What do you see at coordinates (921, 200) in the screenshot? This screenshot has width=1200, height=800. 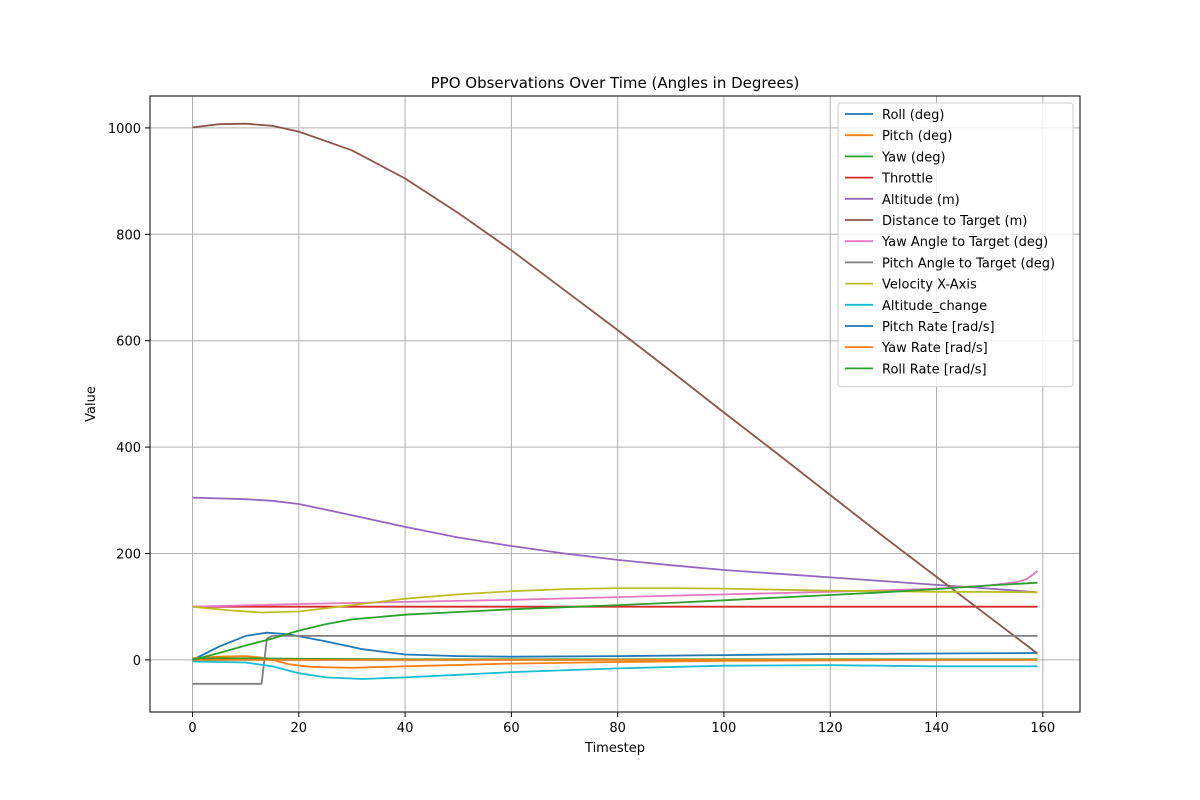 I see `legend-entry: Altitude (m)` at bounding box center [921, 200].